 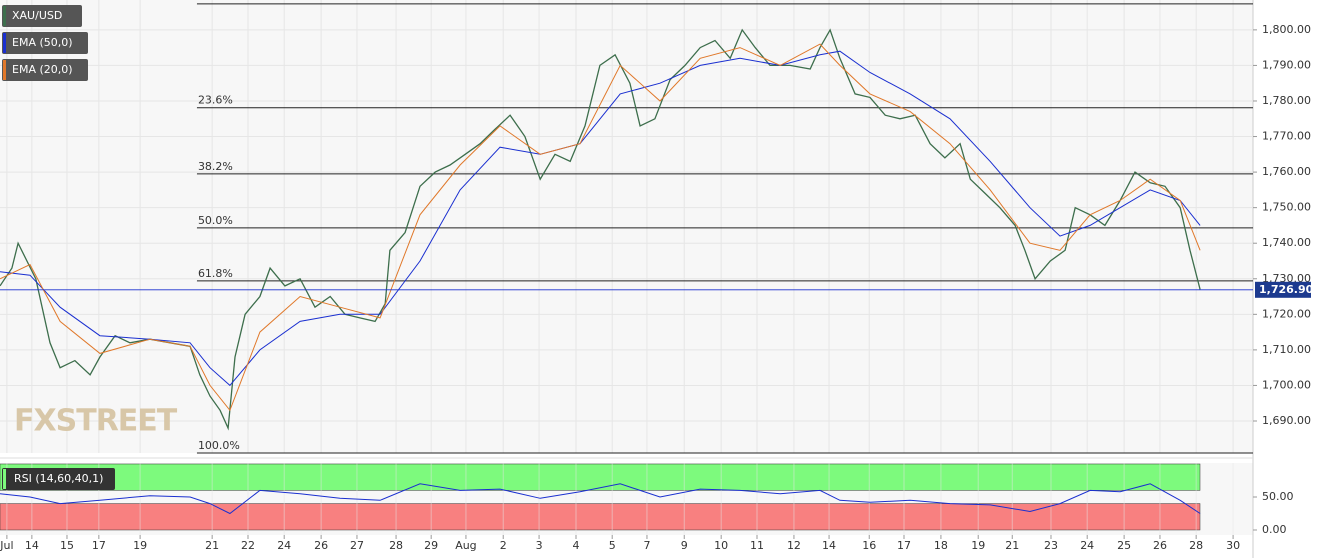 I want to click on fib-label: 38.2%, so click(x=215, y=166).